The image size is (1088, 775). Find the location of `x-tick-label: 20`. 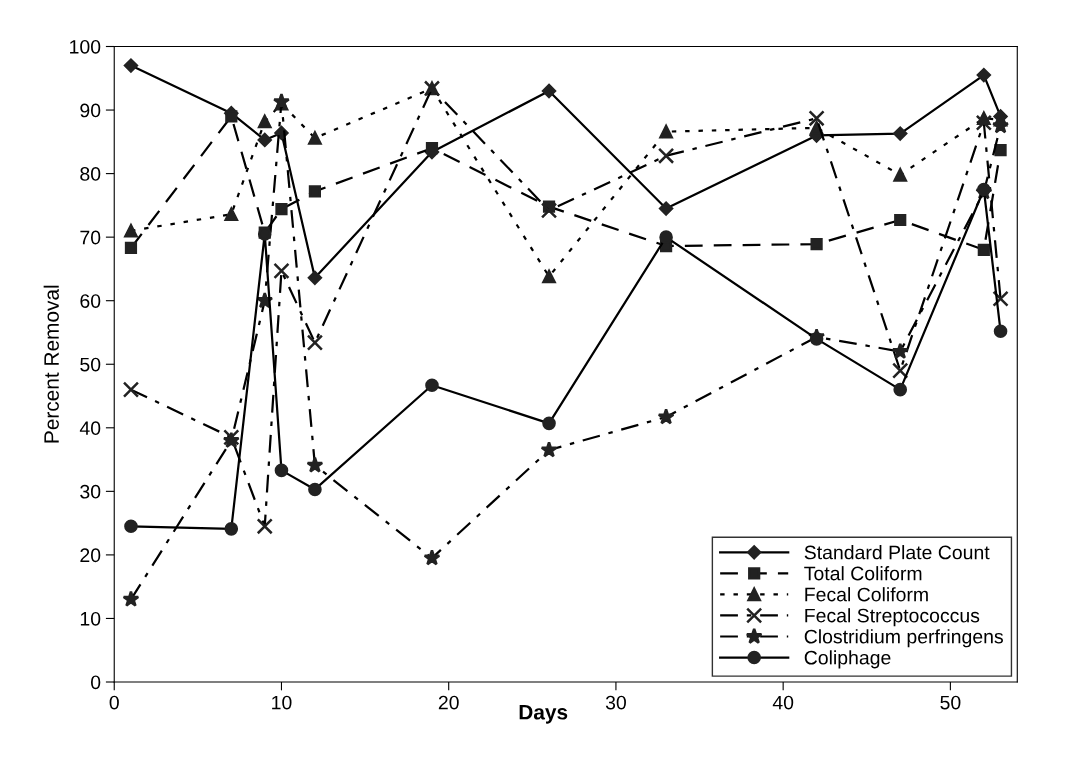

x-tick-label: 20 is located at coordinates (448, 702).